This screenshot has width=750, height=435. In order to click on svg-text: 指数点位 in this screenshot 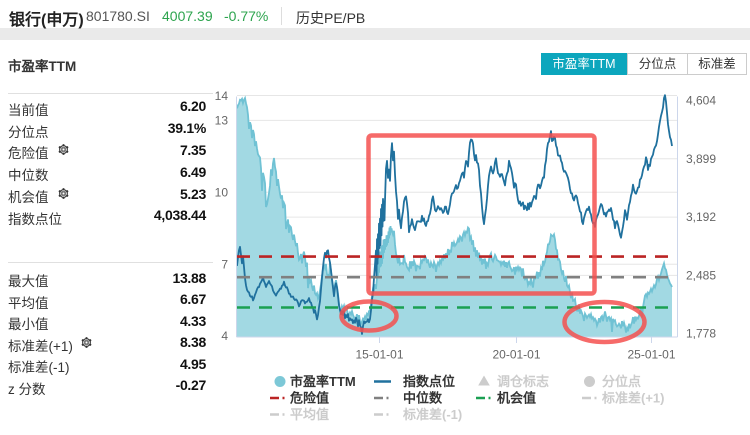, I will do `click(429, 381)`.